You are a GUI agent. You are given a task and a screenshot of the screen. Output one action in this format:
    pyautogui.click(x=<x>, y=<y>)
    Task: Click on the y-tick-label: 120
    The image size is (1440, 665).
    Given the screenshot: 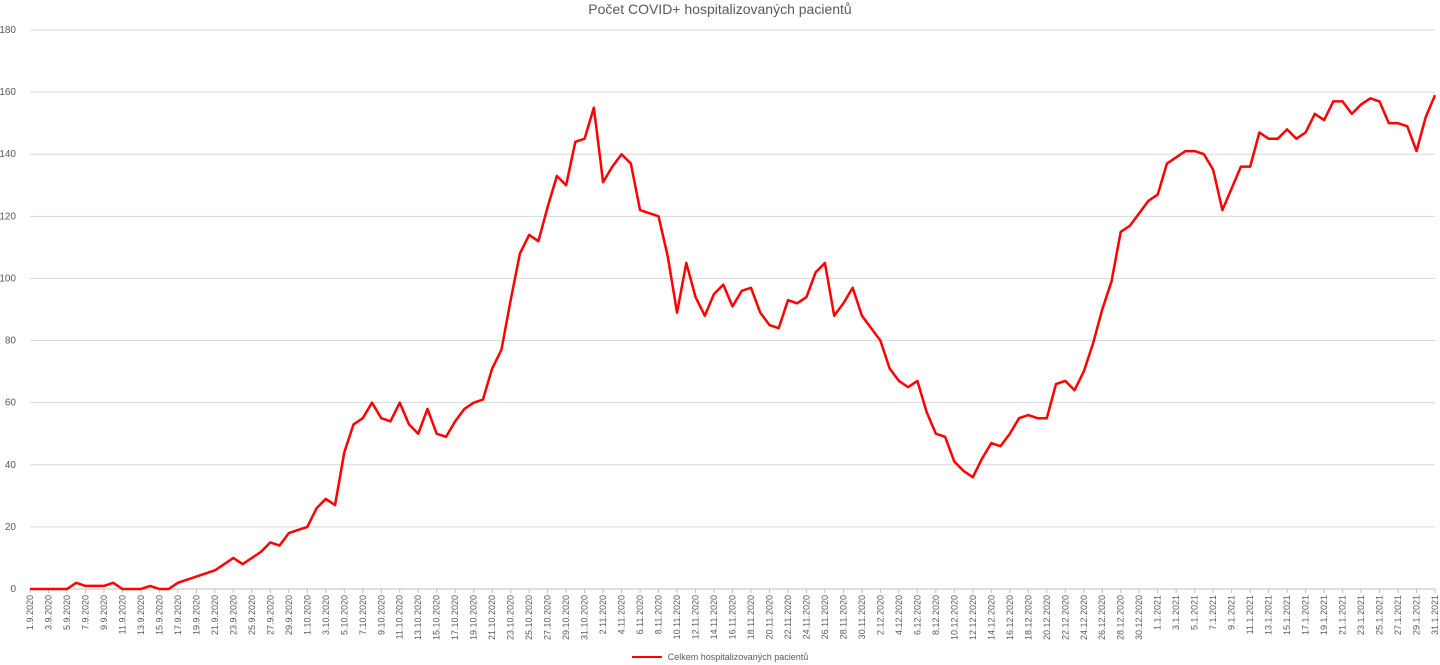 What is the action you would take?
    pyautogui.click(x=8, y=216)
    